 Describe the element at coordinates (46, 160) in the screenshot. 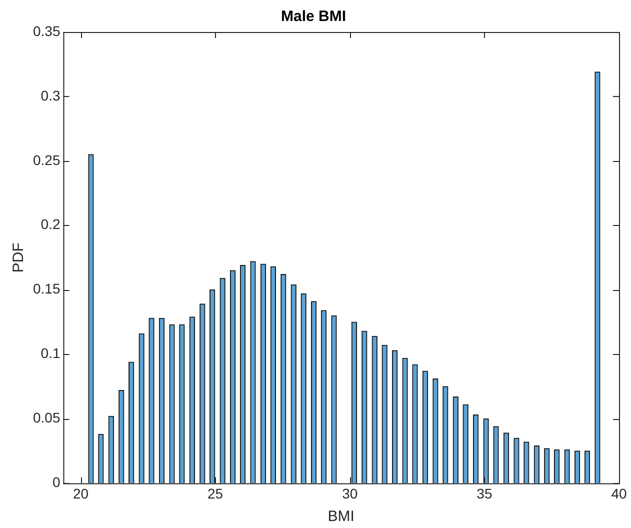

I see `y-tick-label: 0.25` at that location.